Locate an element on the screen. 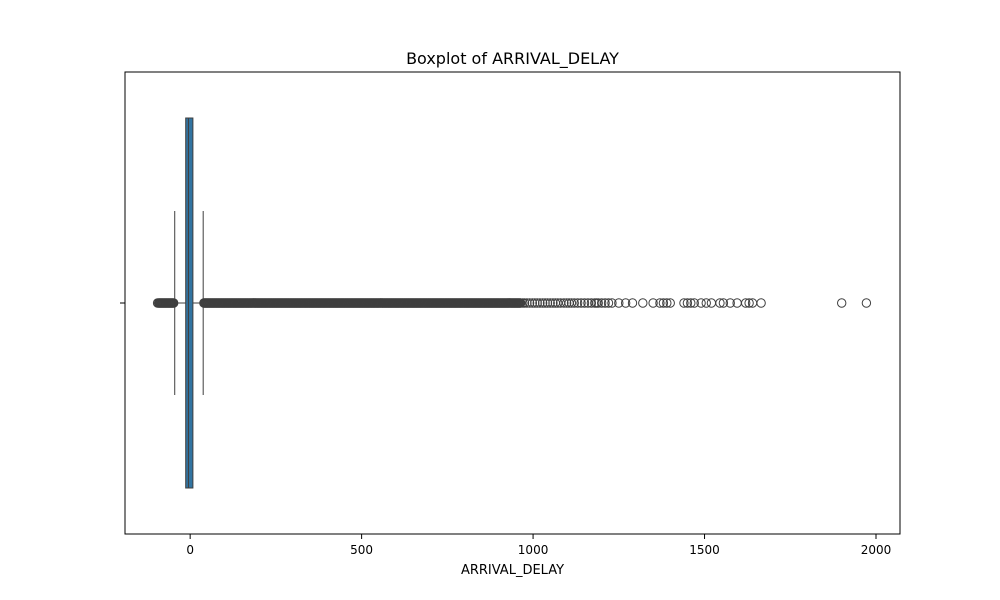 Image resolution: width=1000 pixels, height=600 pixels. x-tick-label: 500 is located at coordinates (361, 550).